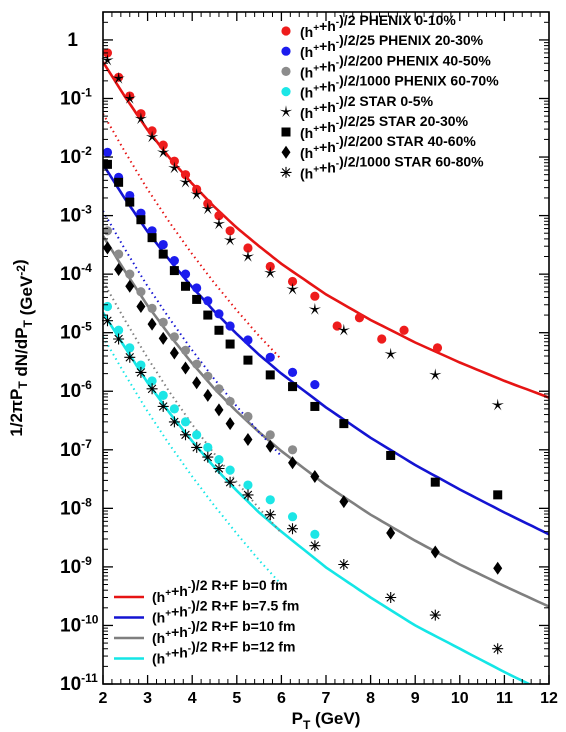 The image size is (566, 732). Describe the element at coordinates (76, 566) in the screenshot. I see `y-tick-label-2: 10⁻⁹` at that location.